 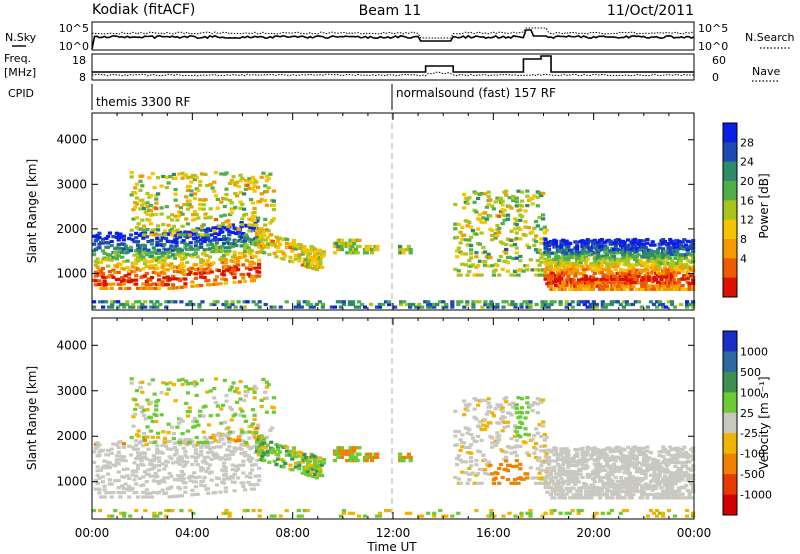 What do you see at coordinates (747, 162) in the screenshot?
I see `power-colorbar-tick: 24` at bounding box center [747, 162].